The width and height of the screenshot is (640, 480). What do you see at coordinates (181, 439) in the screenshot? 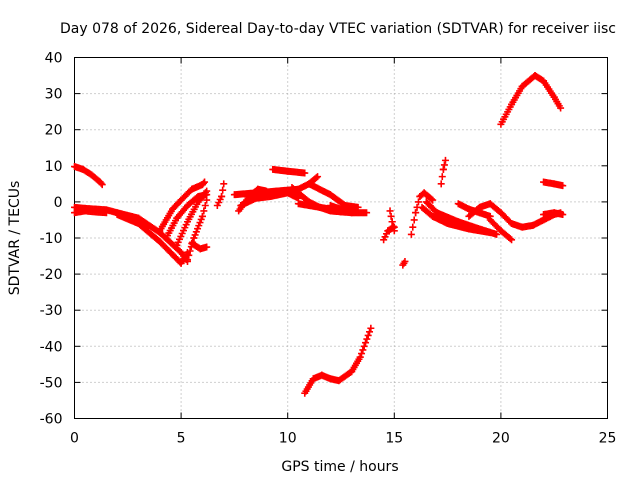
I see `x-tick-label: 5` at bounding box center [181, 439].